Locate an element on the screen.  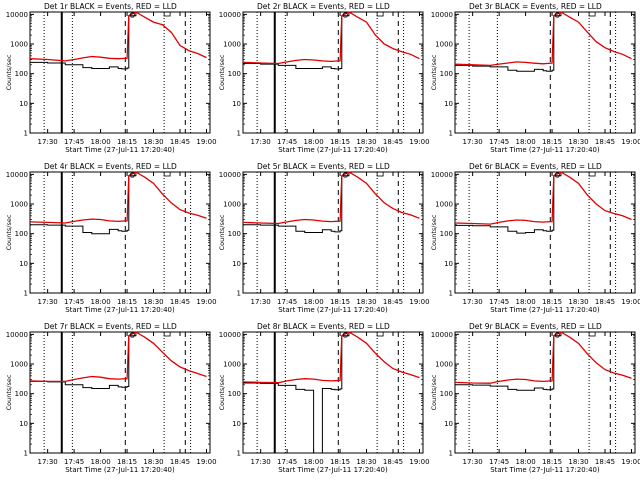
panel-title: Det 4r BLACK = Events, RED = LLD is located at coordinates (110, 166).